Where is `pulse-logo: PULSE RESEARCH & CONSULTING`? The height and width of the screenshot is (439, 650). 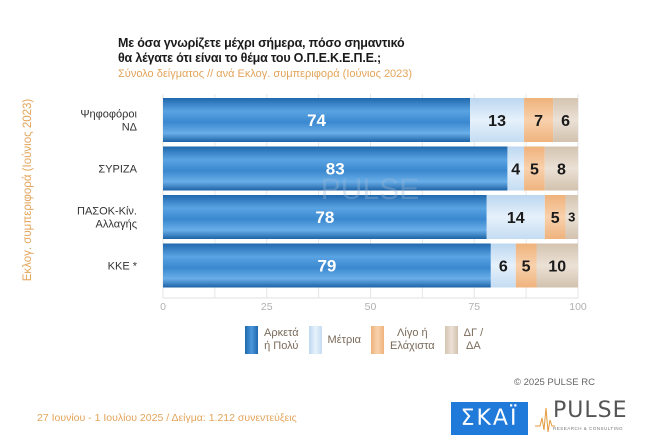
pulse-logo: PULSE RESEARCH & CONSULTING is located at coordinates (582, 417).